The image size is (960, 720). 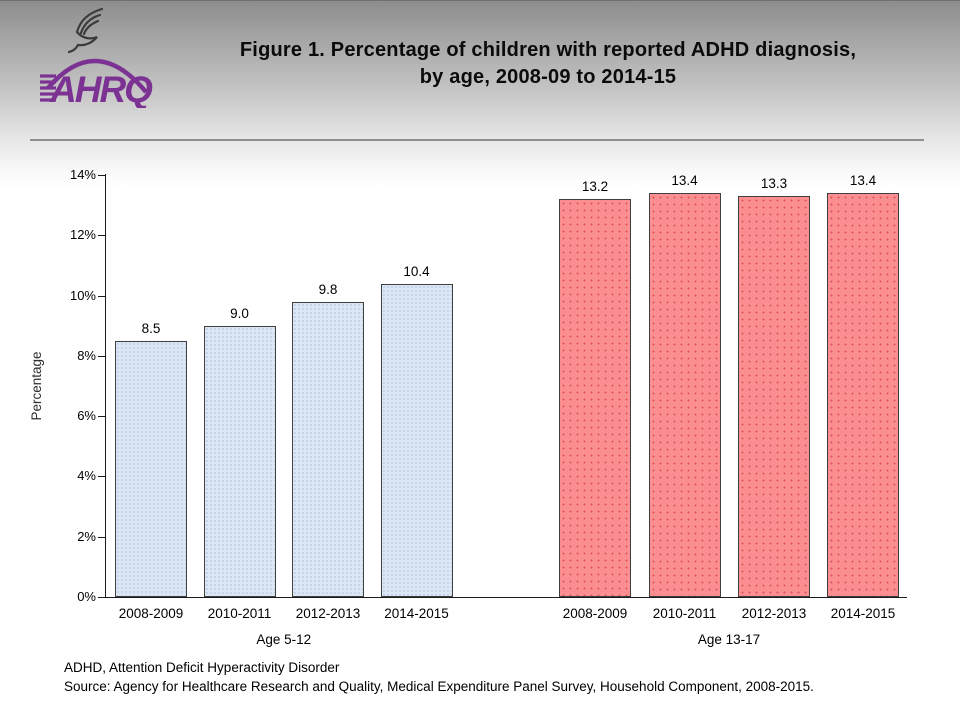 What do you see at coordinates (477, 140) in the screenshot?
I see `header-separator` at bounding box center [477, 140].